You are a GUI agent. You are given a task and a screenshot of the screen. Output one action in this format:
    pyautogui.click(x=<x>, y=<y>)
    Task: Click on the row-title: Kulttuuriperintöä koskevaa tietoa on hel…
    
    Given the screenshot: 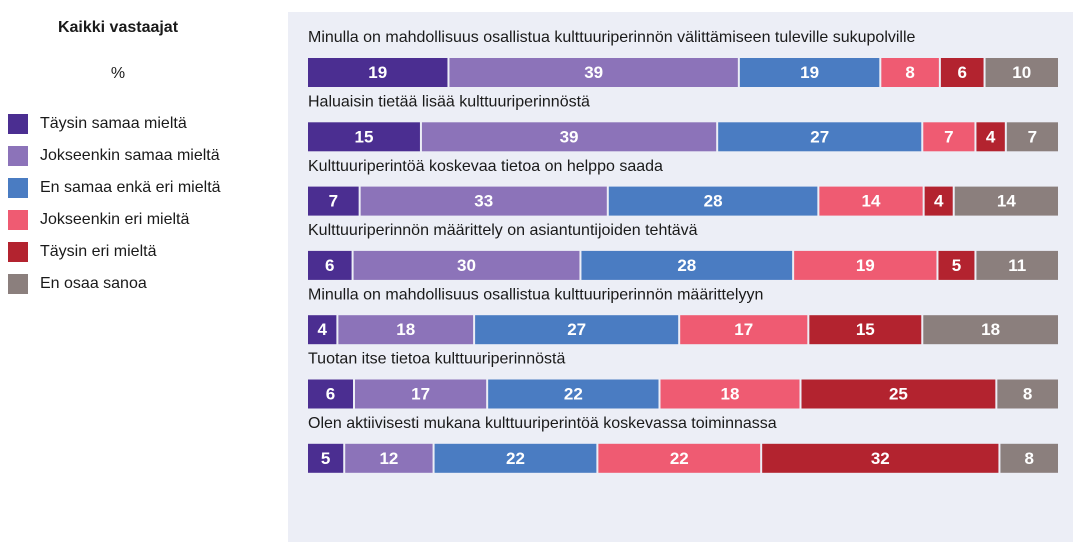 What is the action you would take?
    pyautogui.click(x=485, y=166)
    